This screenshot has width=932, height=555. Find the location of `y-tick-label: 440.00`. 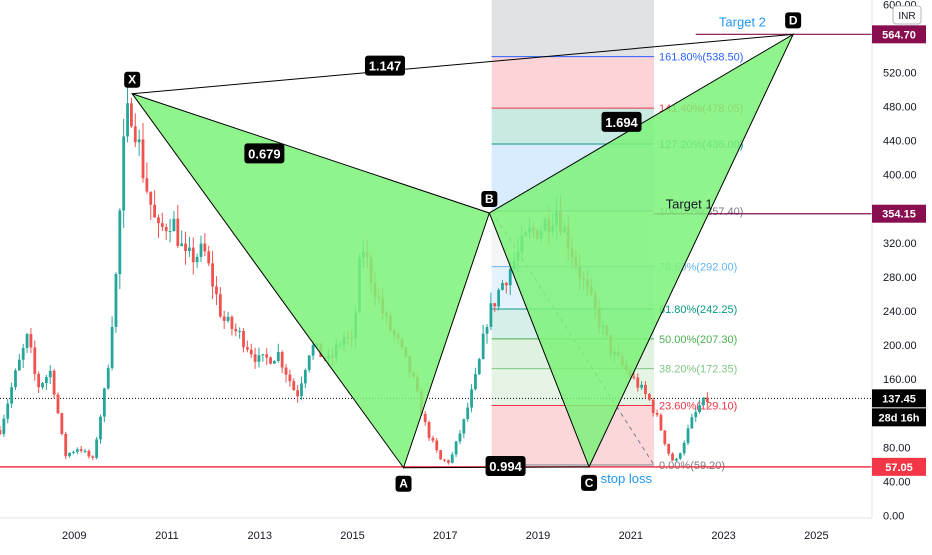

y-tick-label: 440.00 is located at coordinates (900, 142).